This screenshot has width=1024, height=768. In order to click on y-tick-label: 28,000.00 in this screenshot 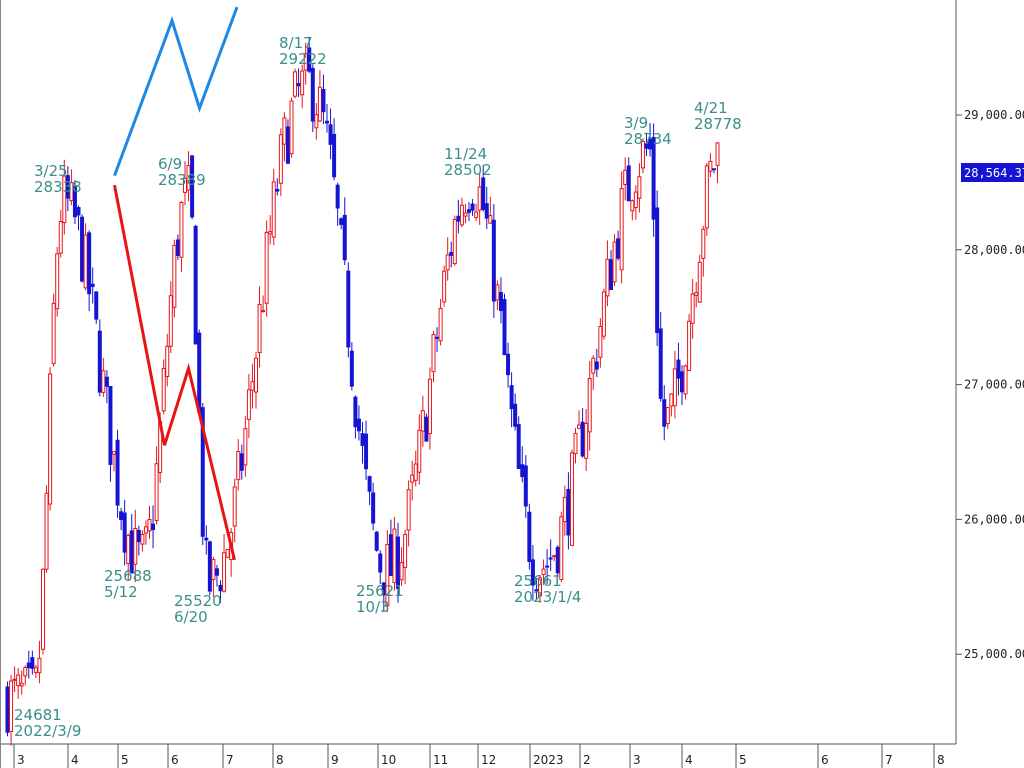, I will do `click(994, 250)`.